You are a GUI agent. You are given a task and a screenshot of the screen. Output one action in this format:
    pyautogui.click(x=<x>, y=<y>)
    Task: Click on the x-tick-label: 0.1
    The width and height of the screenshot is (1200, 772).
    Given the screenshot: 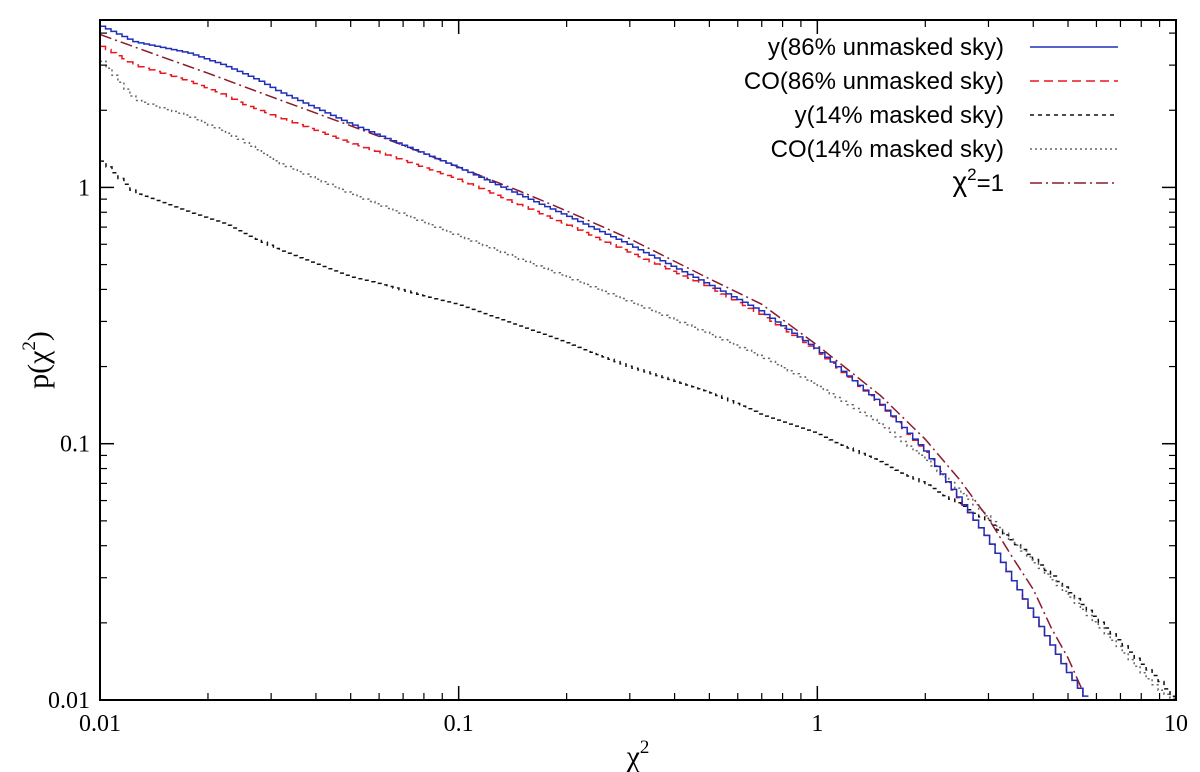 What is the action you would take?
    pyautogui.click(x=459, y=724)
    